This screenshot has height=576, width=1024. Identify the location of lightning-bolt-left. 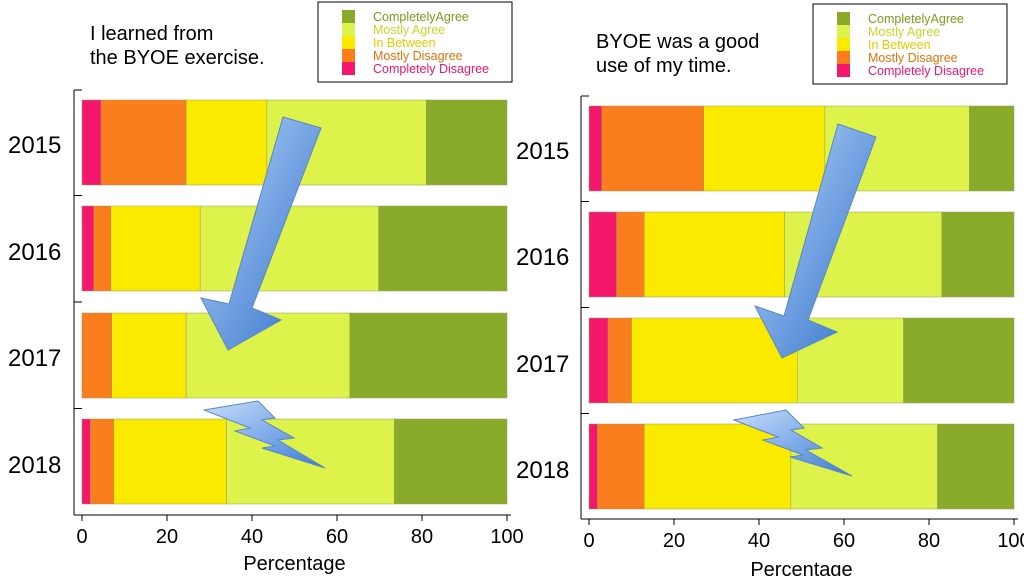
(264, 434).